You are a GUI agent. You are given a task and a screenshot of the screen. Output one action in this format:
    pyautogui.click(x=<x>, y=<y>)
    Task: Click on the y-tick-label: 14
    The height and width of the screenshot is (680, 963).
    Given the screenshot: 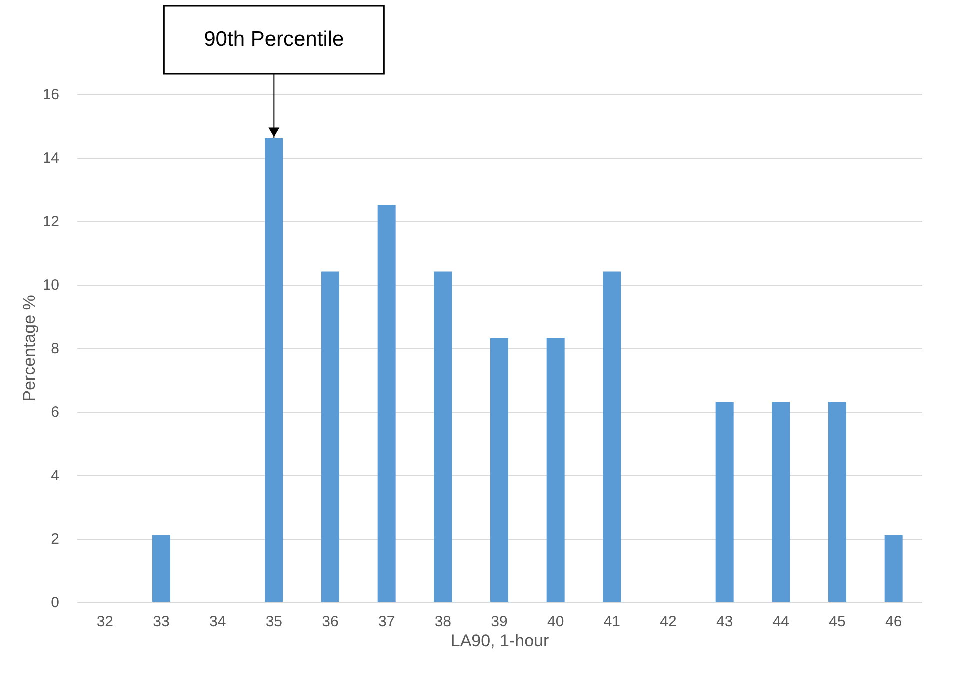 What is the action you would take?
    pyautogui.click(x=51, y=158)
    